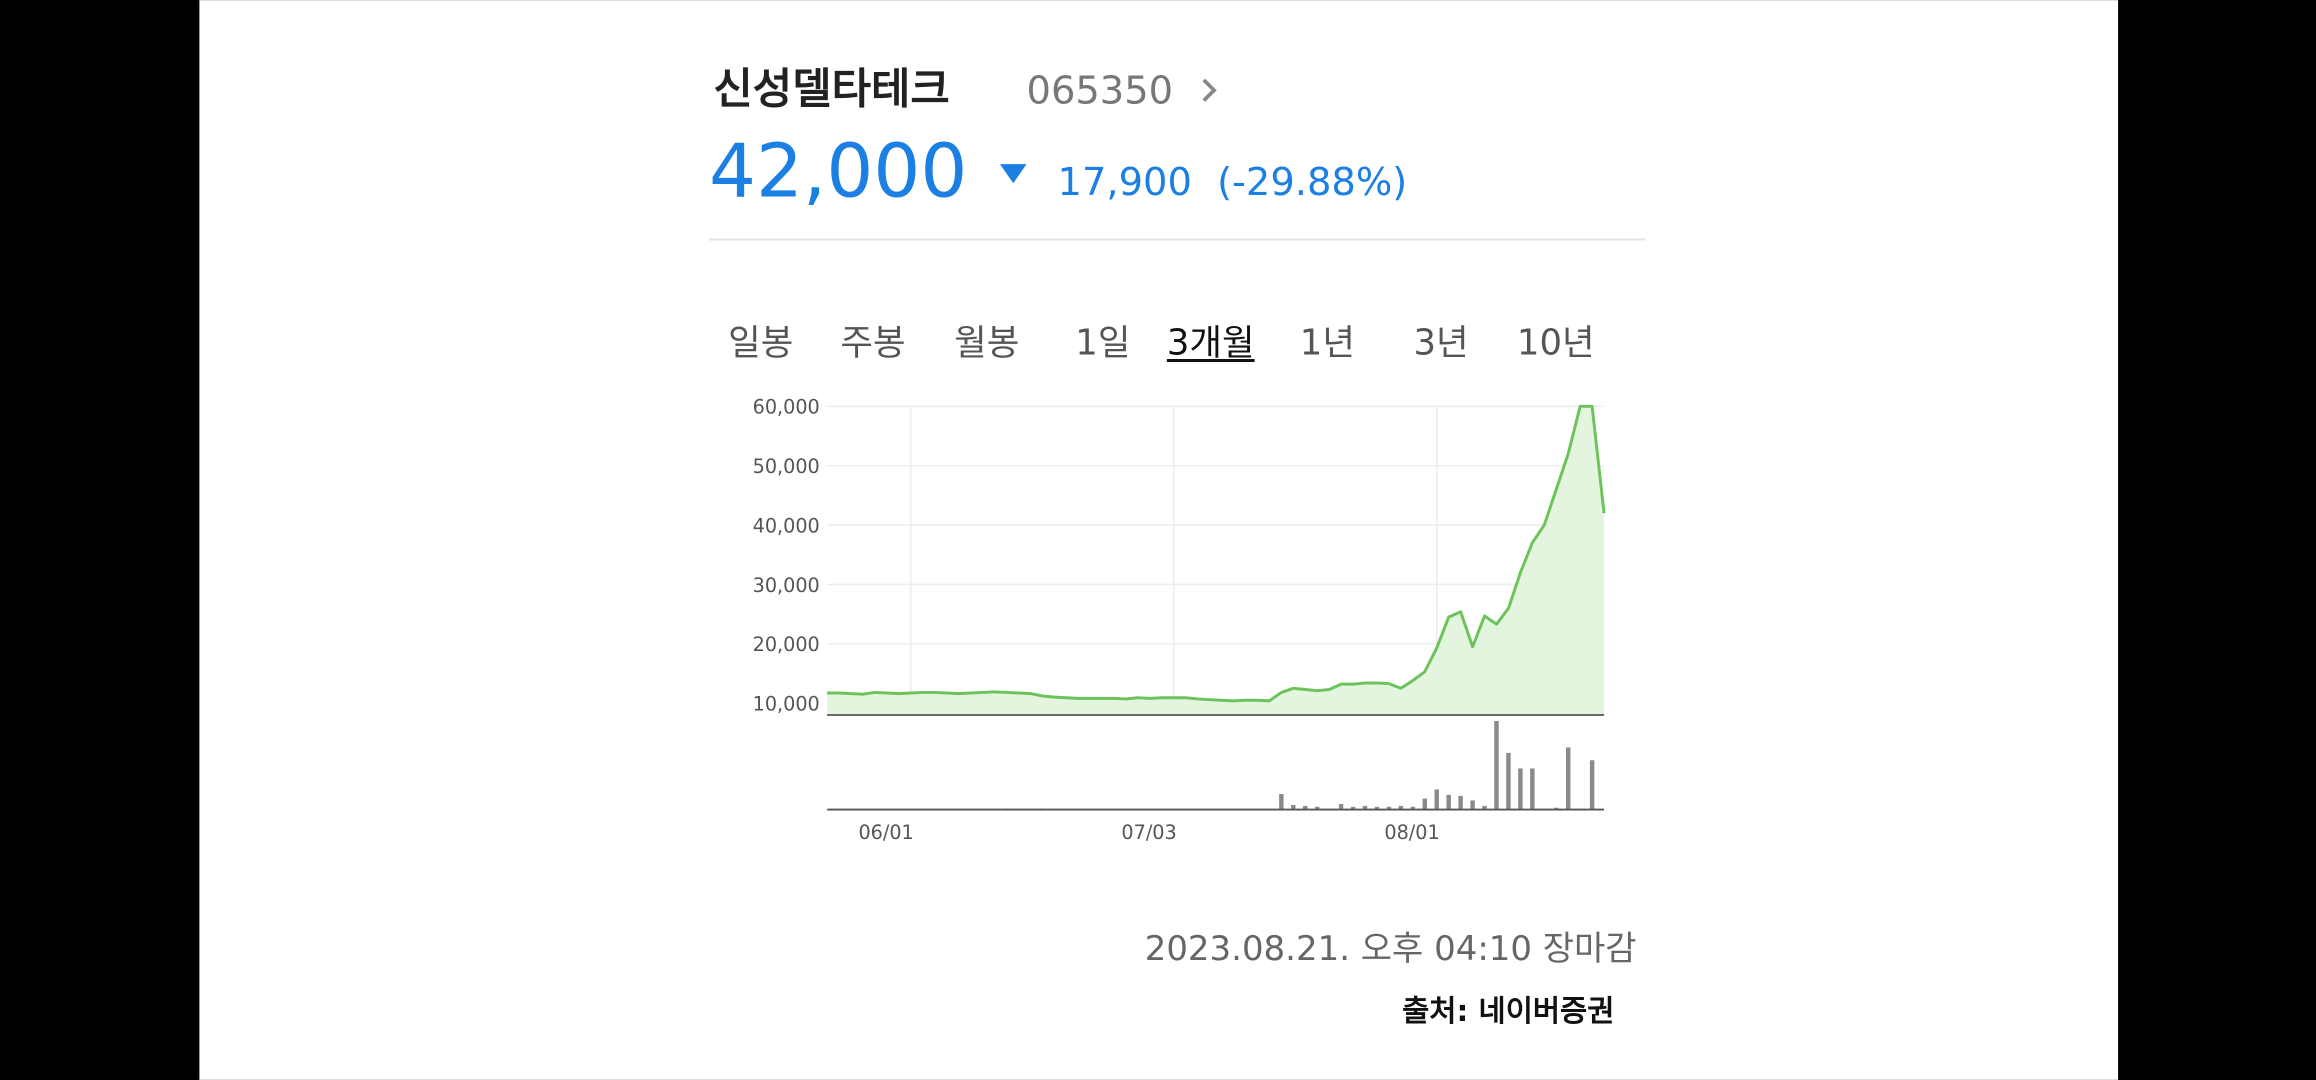  What do you see at coordinates (1013, 174) in the screenshot?
I see `down-arrow` at bounding box center [1013, 174].